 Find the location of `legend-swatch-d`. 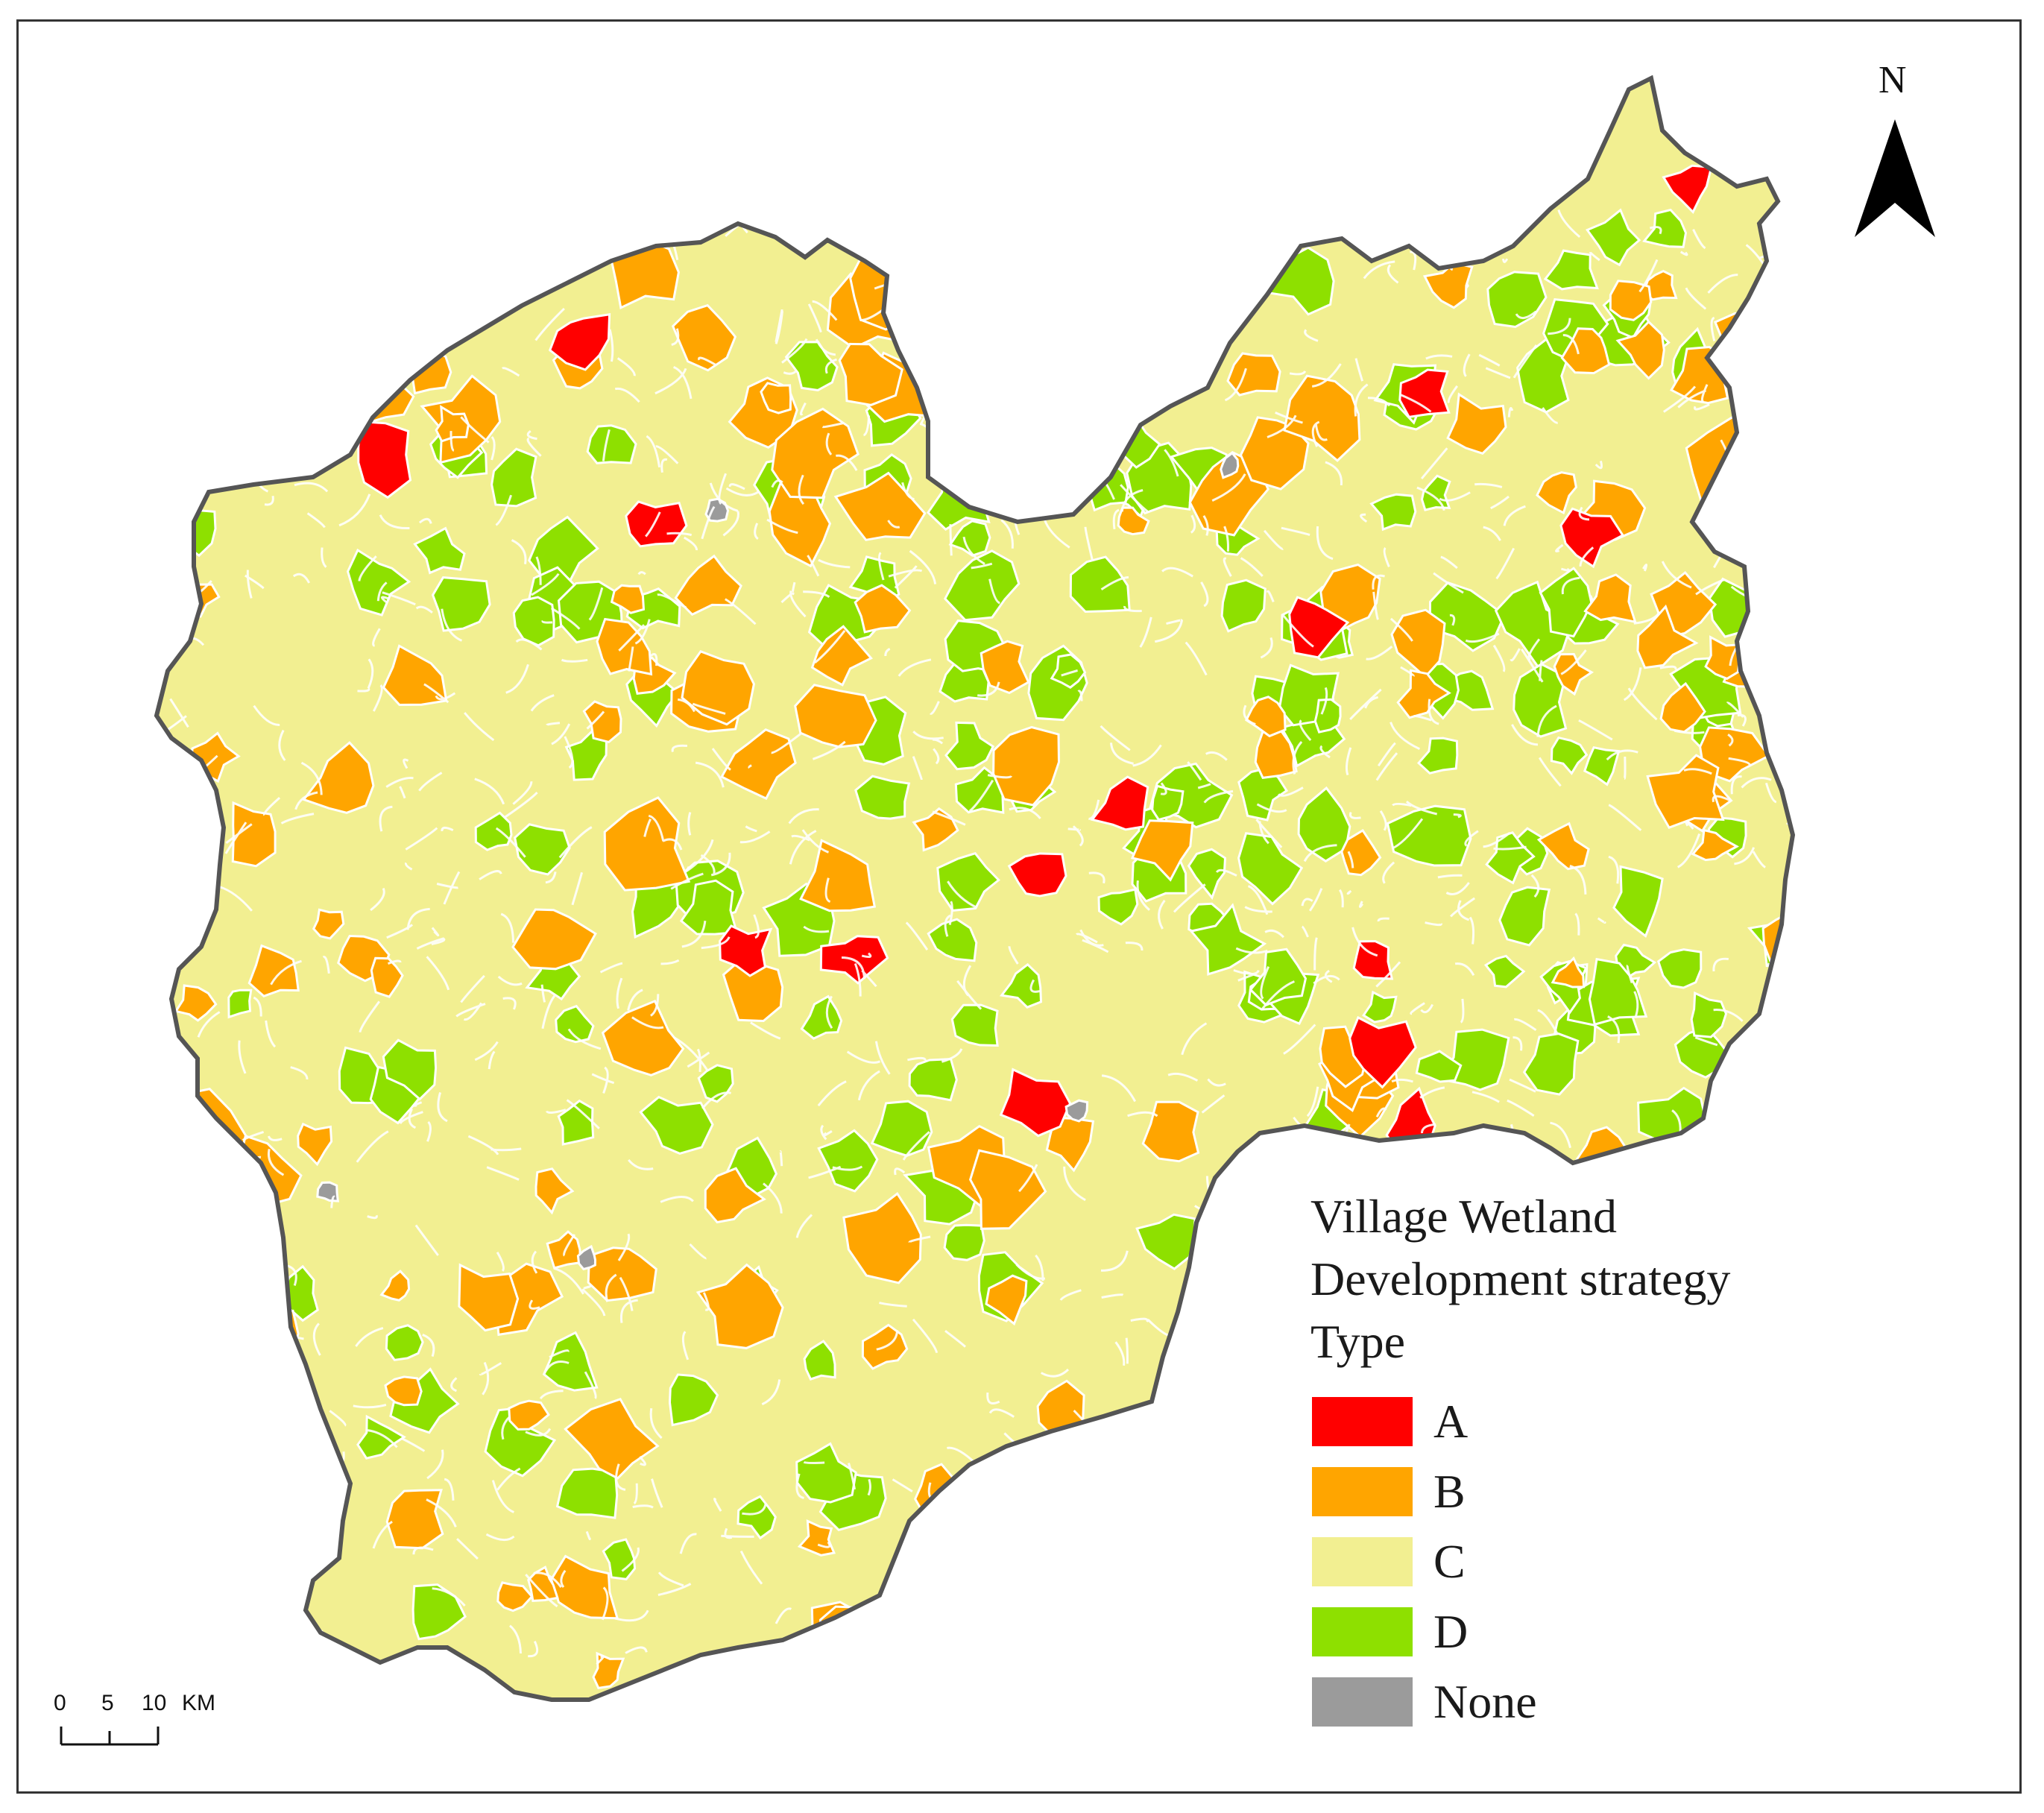

legend-swatch-d is located at coordinates (1362, 1631).